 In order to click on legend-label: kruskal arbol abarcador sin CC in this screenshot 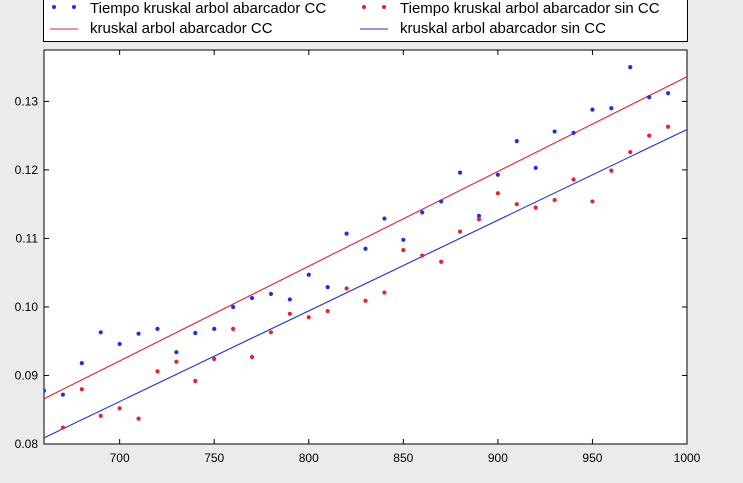, I will do `click(503, 28)`.